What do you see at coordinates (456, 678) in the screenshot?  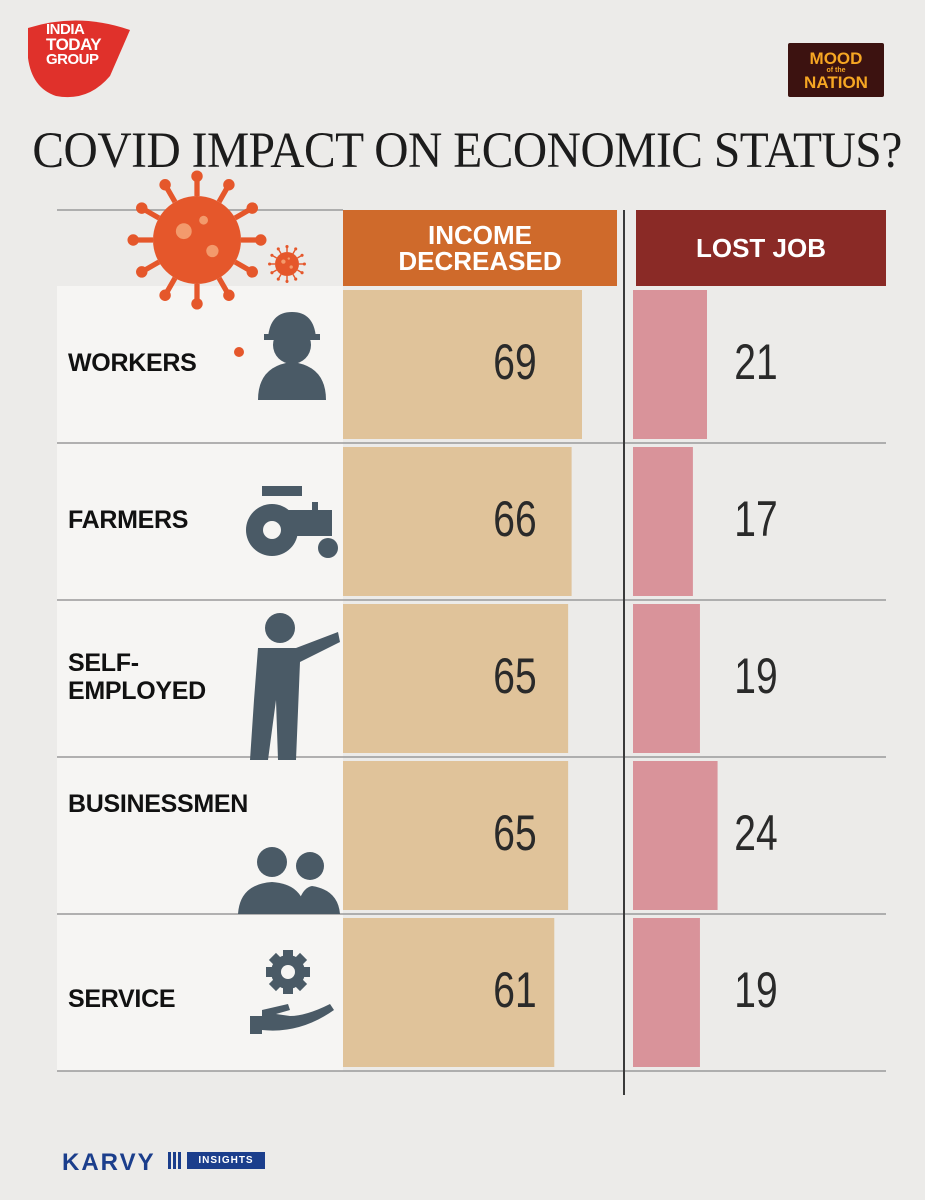 I see `income-bar-self-employed` at bounding box center [456, 678].